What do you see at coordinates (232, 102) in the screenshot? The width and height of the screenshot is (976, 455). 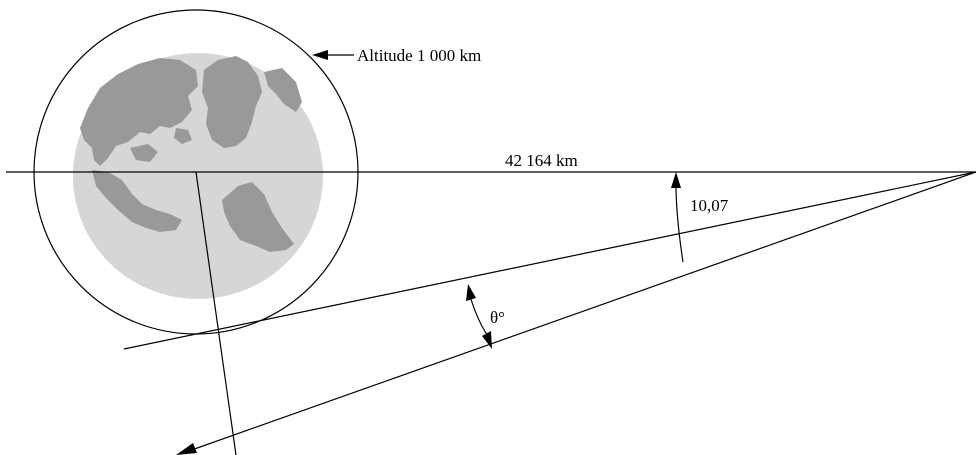 I see `landmass-greenland` at bounding box center [232, 102].